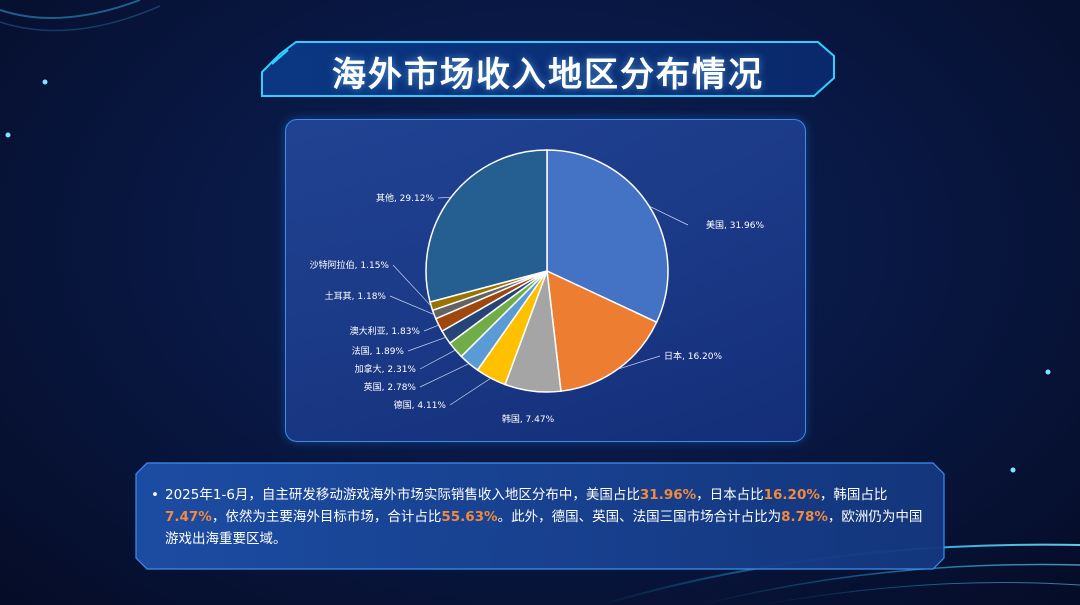 The image size is (1080, 605). What do you see at coordinates (804, 517) in the screenshot?
I see `highlight-value: 8.78%` at bounding box center [804, 517].